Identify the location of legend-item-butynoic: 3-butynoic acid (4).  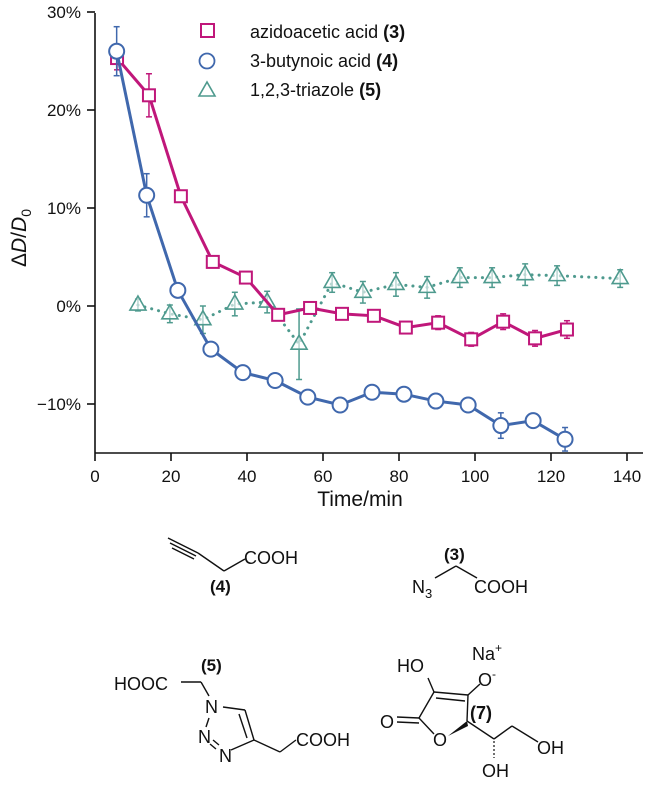
(298, 61).